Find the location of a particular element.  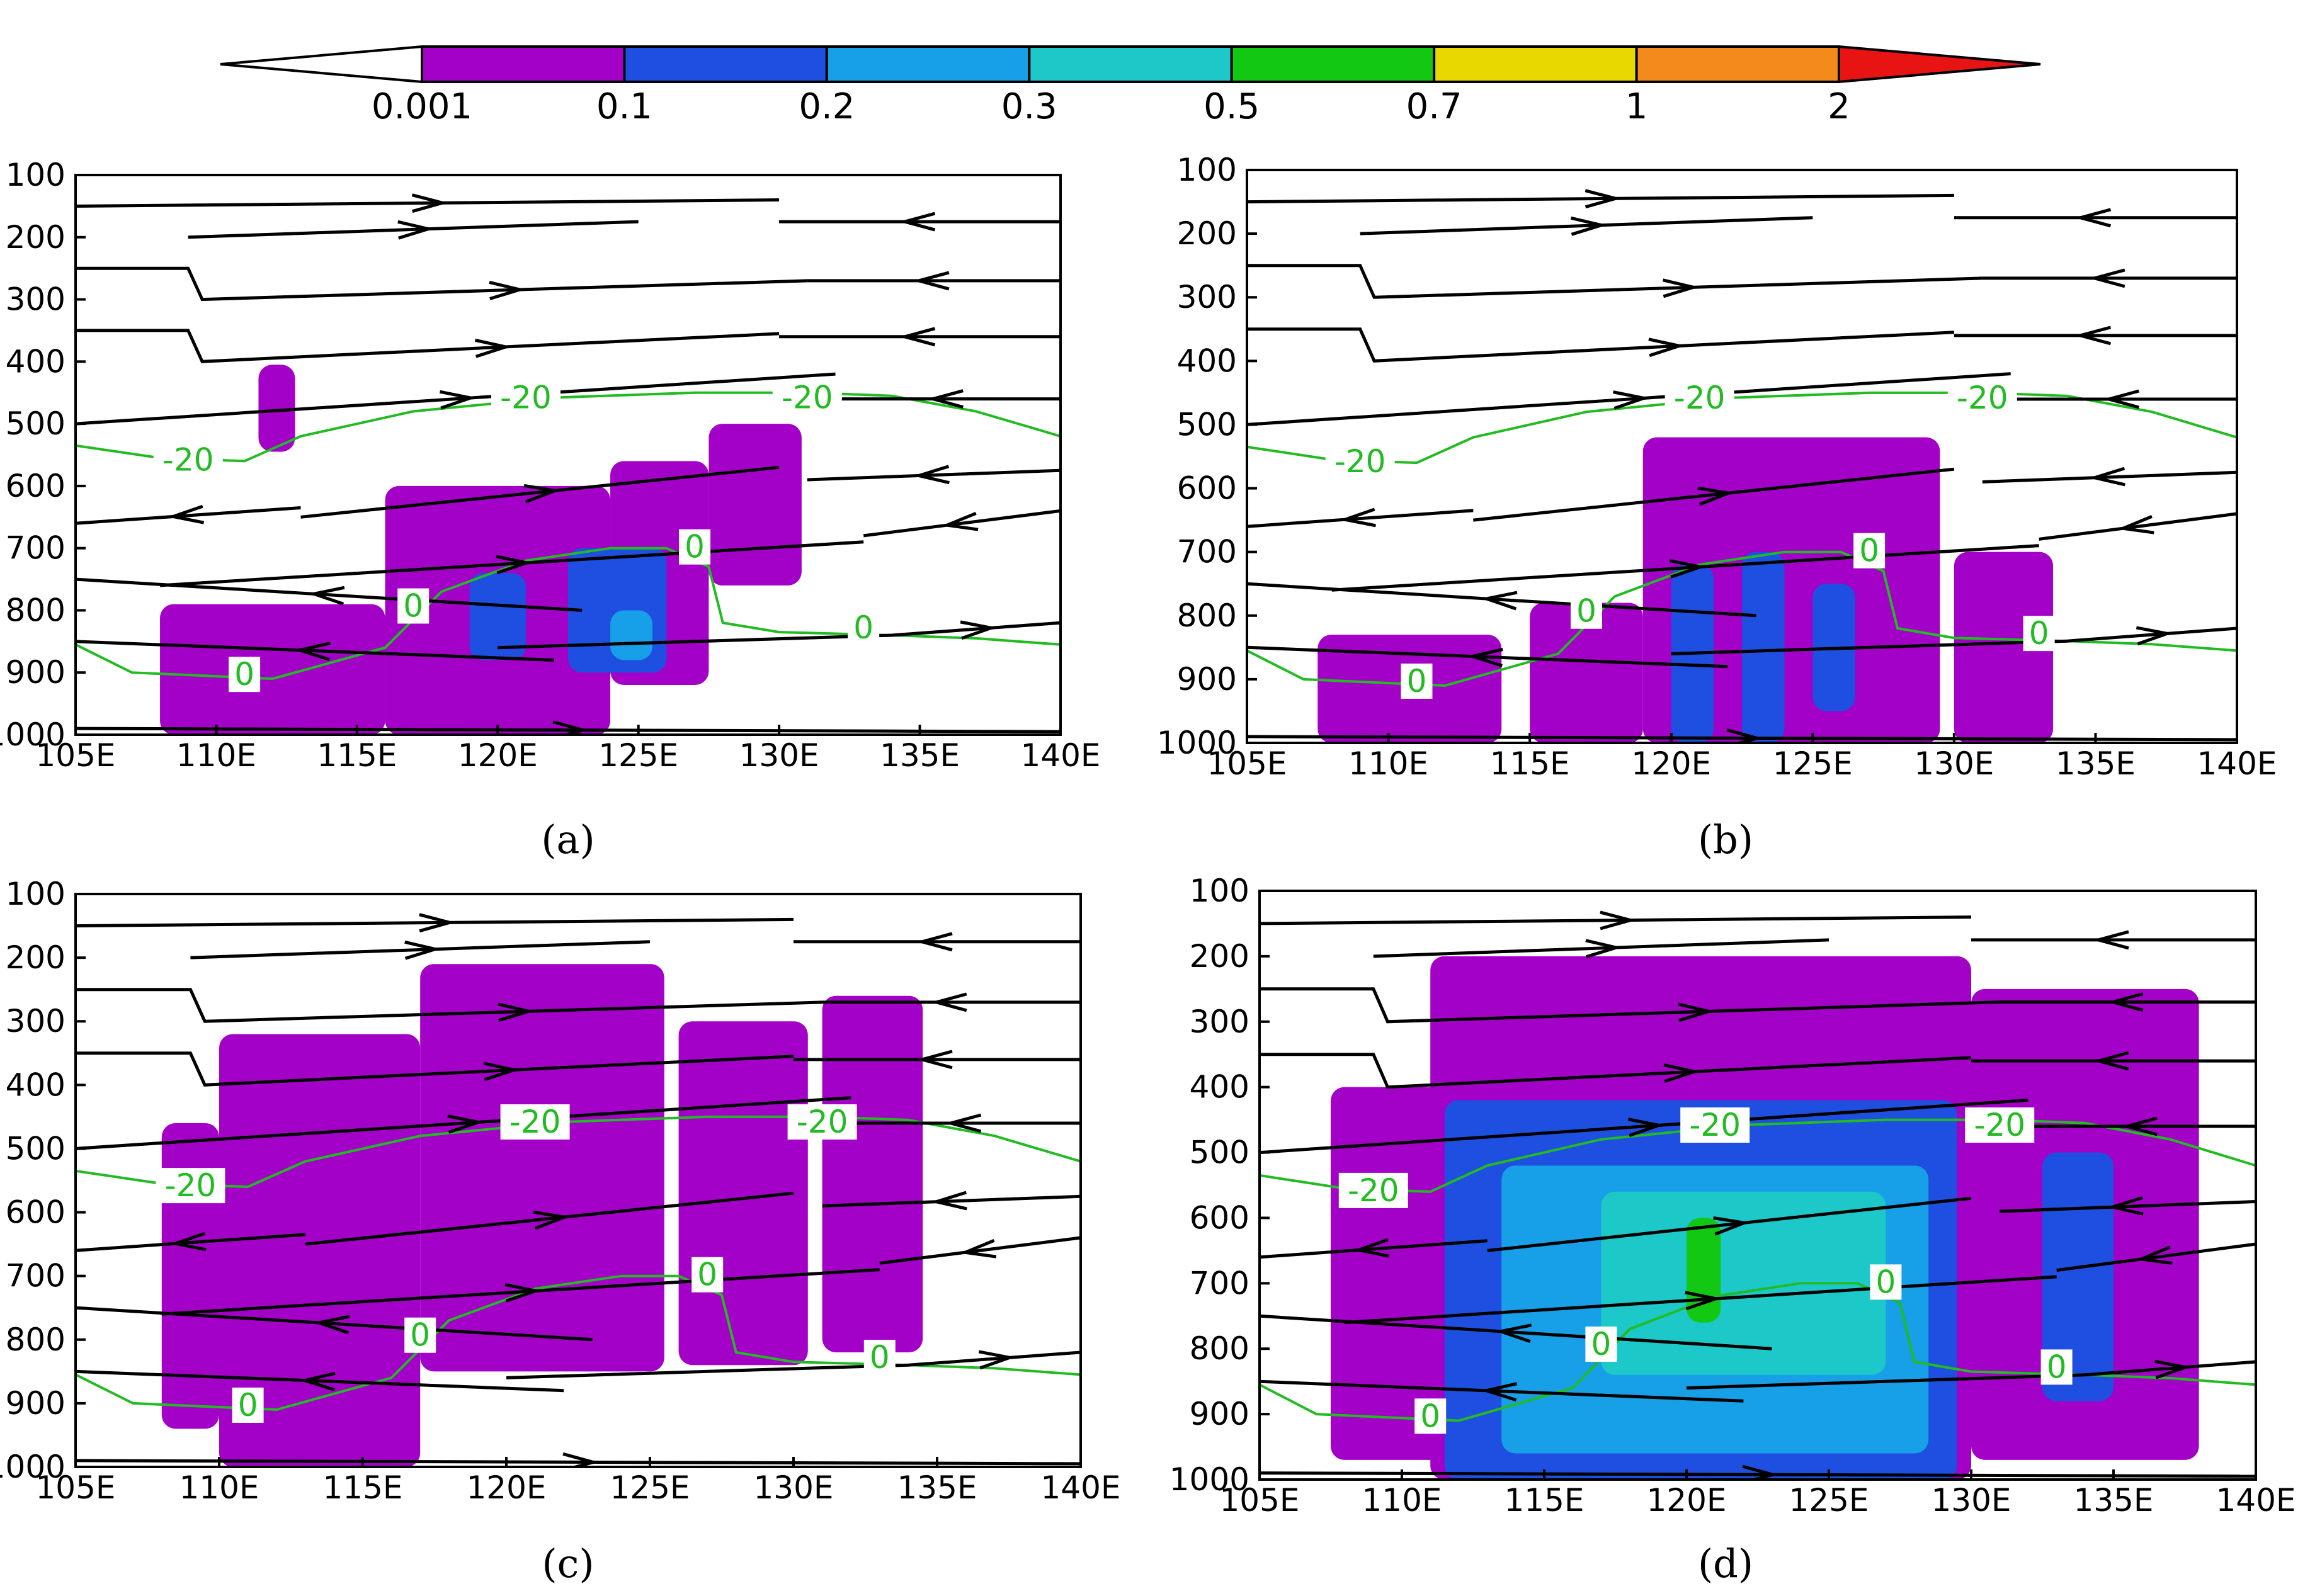

colorbar-tick-label: 0.7 is located at coordinates (1434, 106).